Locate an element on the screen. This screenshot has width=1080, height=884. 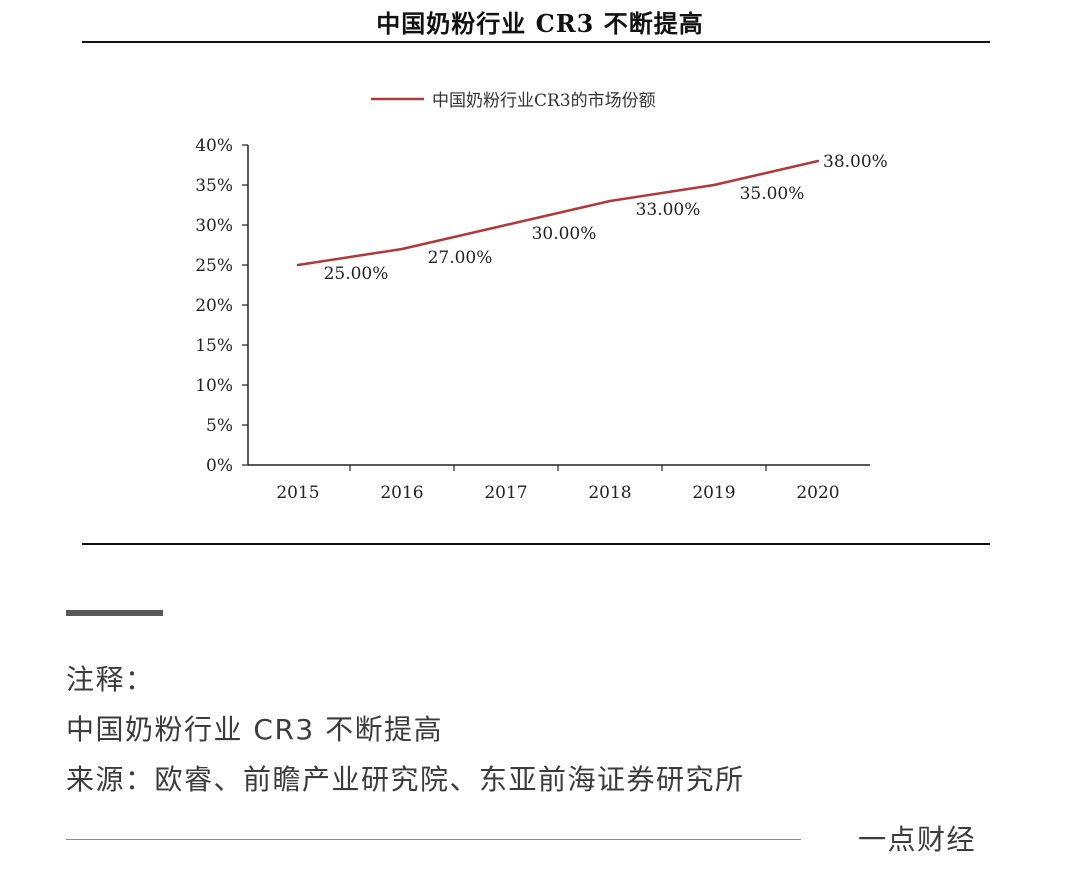
data-label: 25.00% is located at coordinates (356, 274).